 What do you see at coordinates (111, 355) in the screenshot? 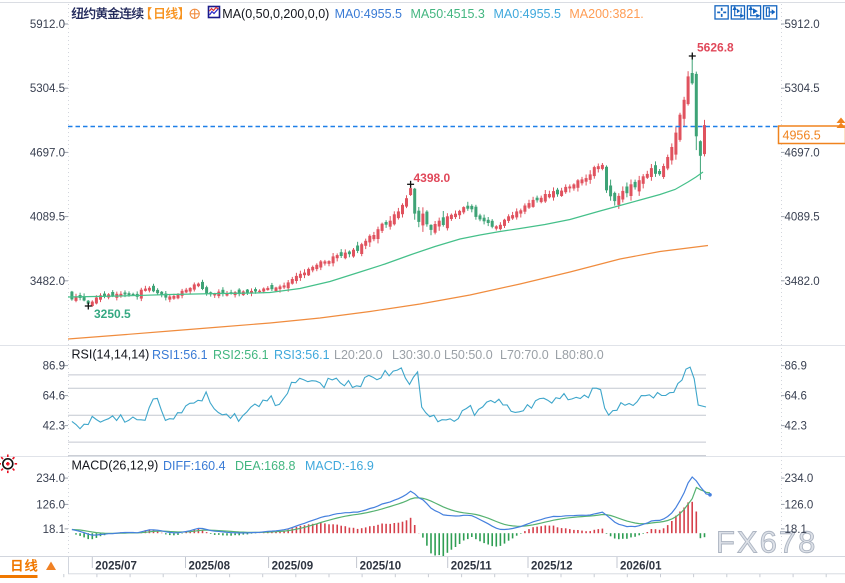
I see `svg-text: RSI(14,14,14)` at bounding box center [111, 355].